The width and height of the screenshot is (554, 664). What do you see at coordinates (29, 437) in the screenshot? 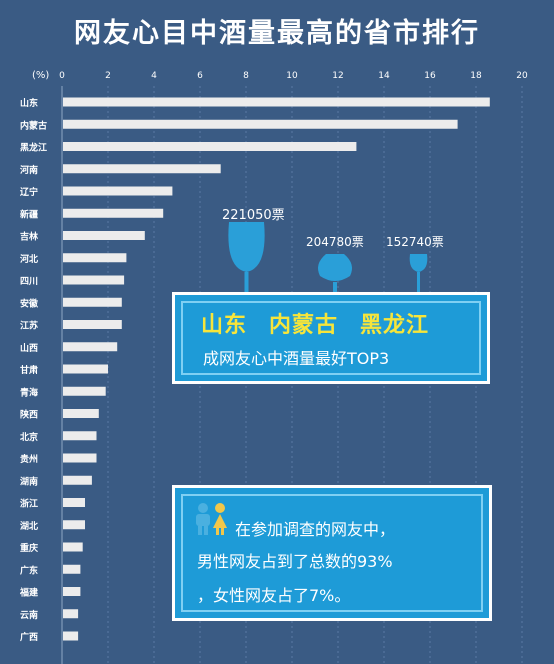
I see `category-label: 北京` at bounding box center [29, 437].